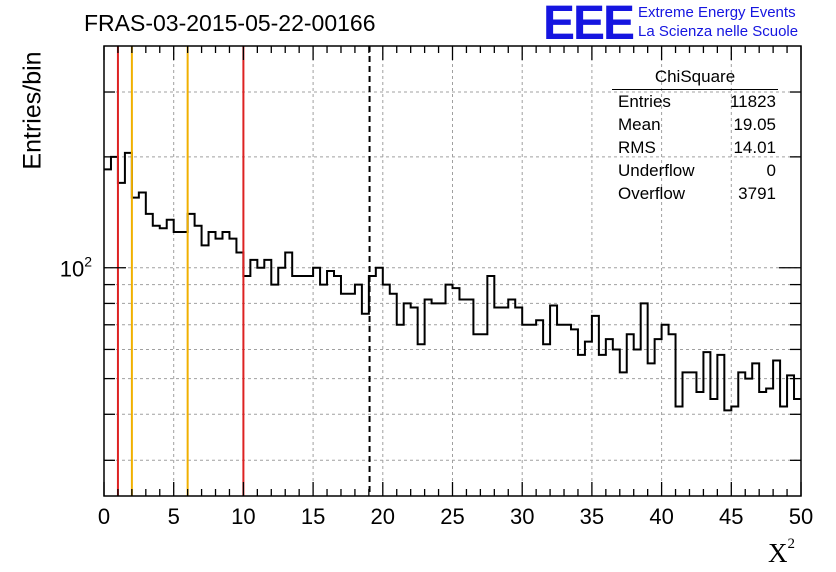 The image size is (836, 572). I want to click on y-axis-label: Entries/bin, so click(32, 110).